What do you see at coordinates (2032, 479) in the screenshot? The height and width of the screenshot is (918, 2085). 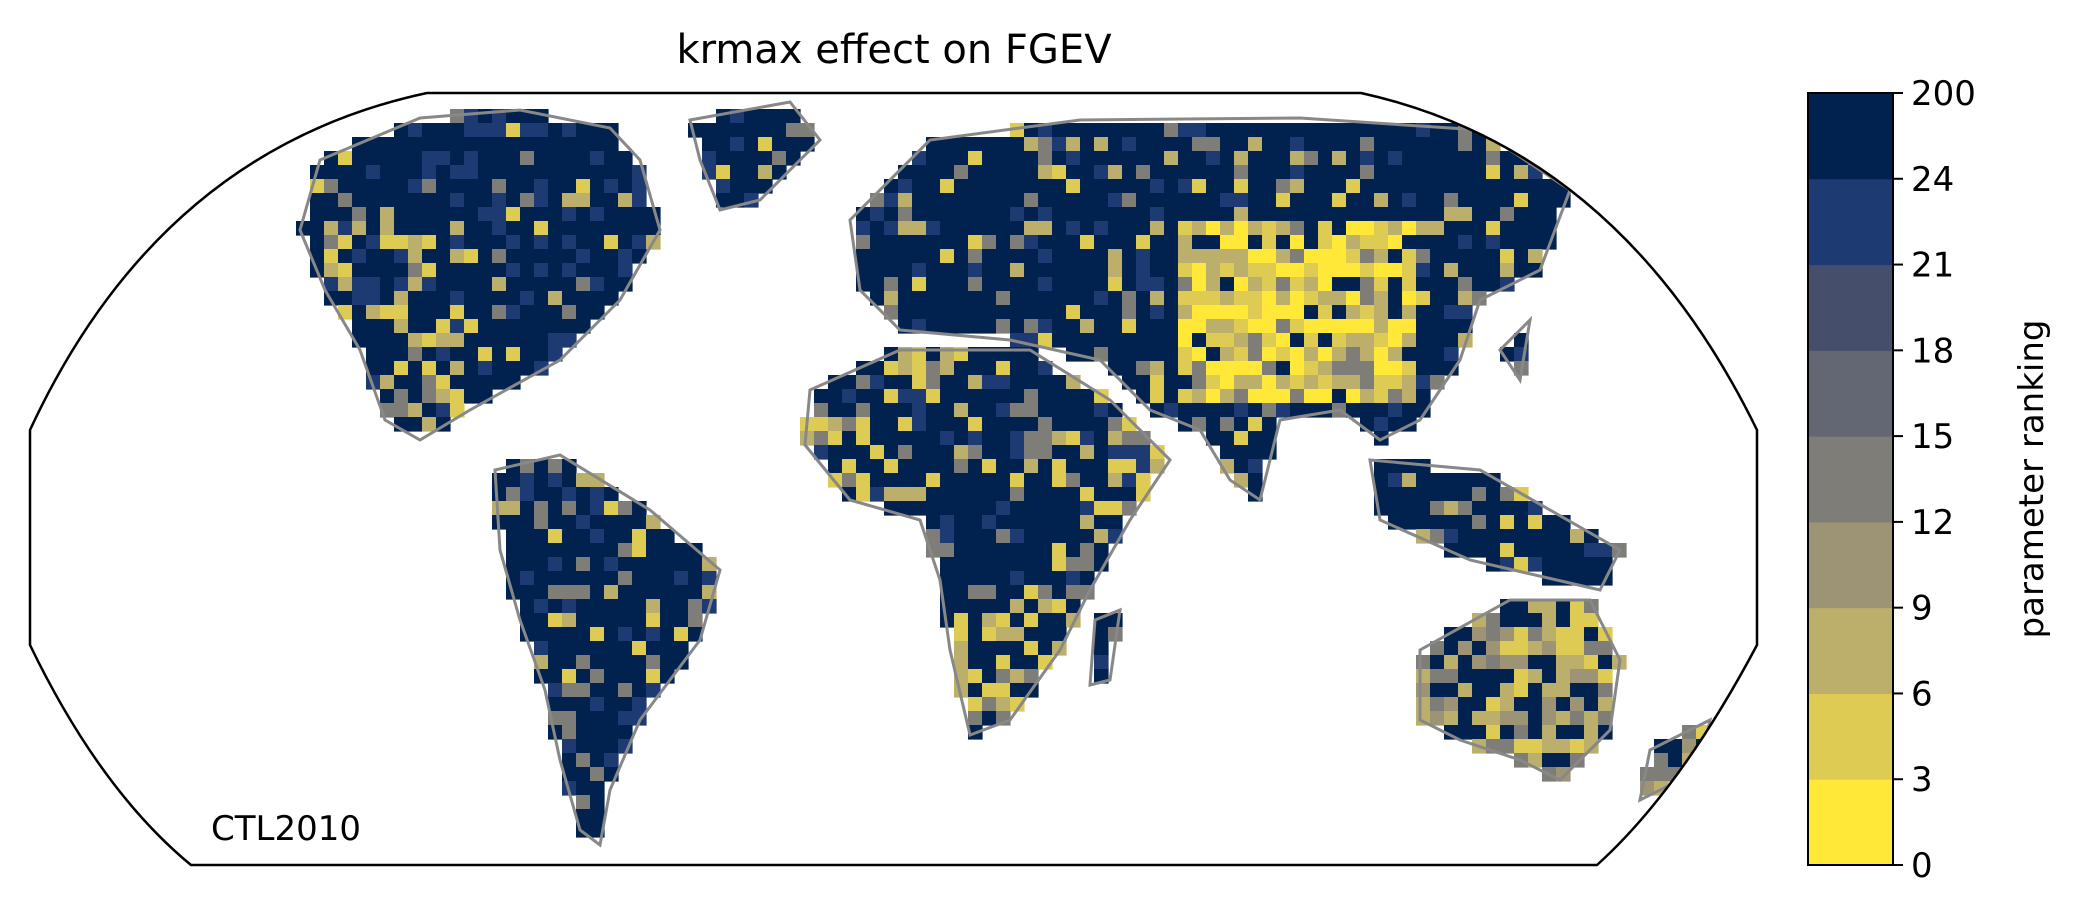 I see `colorbar-label: parameter ranking` at bounding box center [2032, 479].